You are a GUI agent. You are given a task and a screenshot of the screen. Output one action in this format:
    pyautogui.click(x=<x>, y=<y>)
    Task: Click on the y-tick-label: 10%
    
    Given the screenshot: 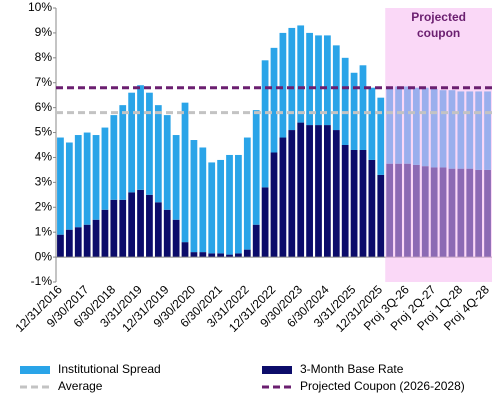 What is the action you would take?
    pyautogui.click(x=40, y=7)
    